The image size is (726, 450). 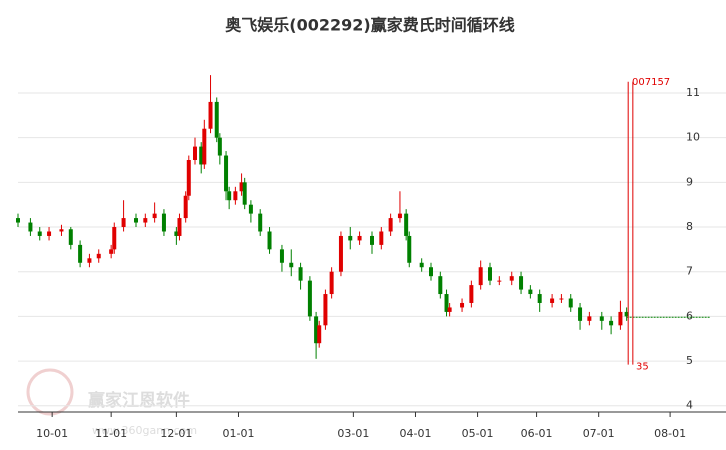 What do you see at coordinates (689, 271) in the screenshot?
I see `y-tick-label: 7` at bounding box center [689, 271].